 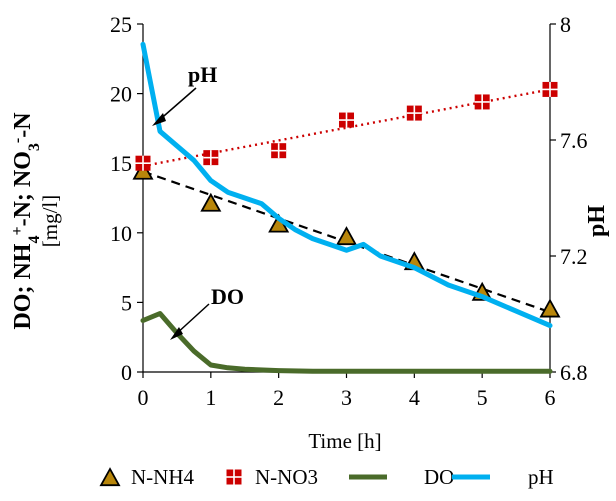 I want to click on ylabel-units: [mg/l], so click(x=50, y=221).